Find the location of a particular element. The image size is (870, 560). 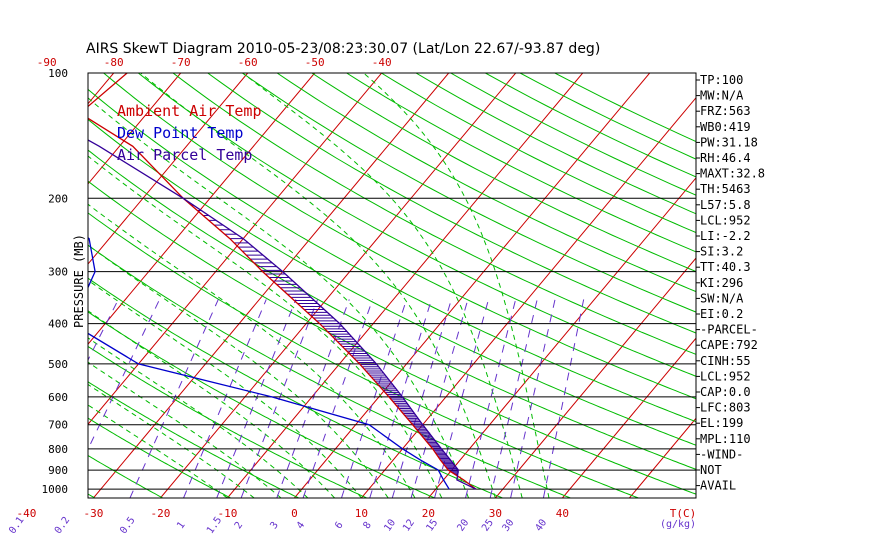

stability-index-label: -PARCEL- is located at coordinates (729, 330).